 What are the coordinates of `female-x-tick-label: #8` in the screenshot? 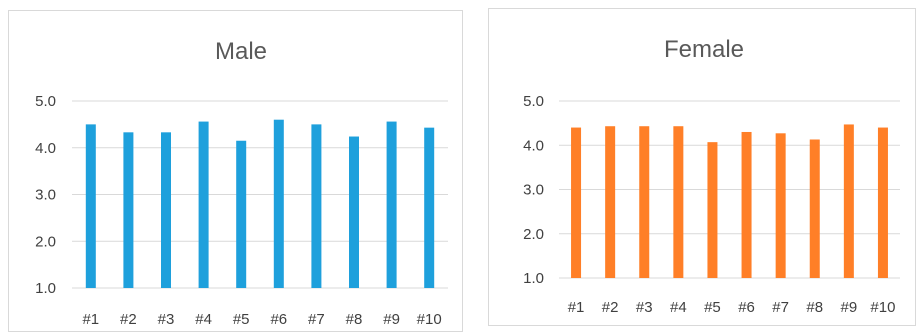 It's located at (814, 307).